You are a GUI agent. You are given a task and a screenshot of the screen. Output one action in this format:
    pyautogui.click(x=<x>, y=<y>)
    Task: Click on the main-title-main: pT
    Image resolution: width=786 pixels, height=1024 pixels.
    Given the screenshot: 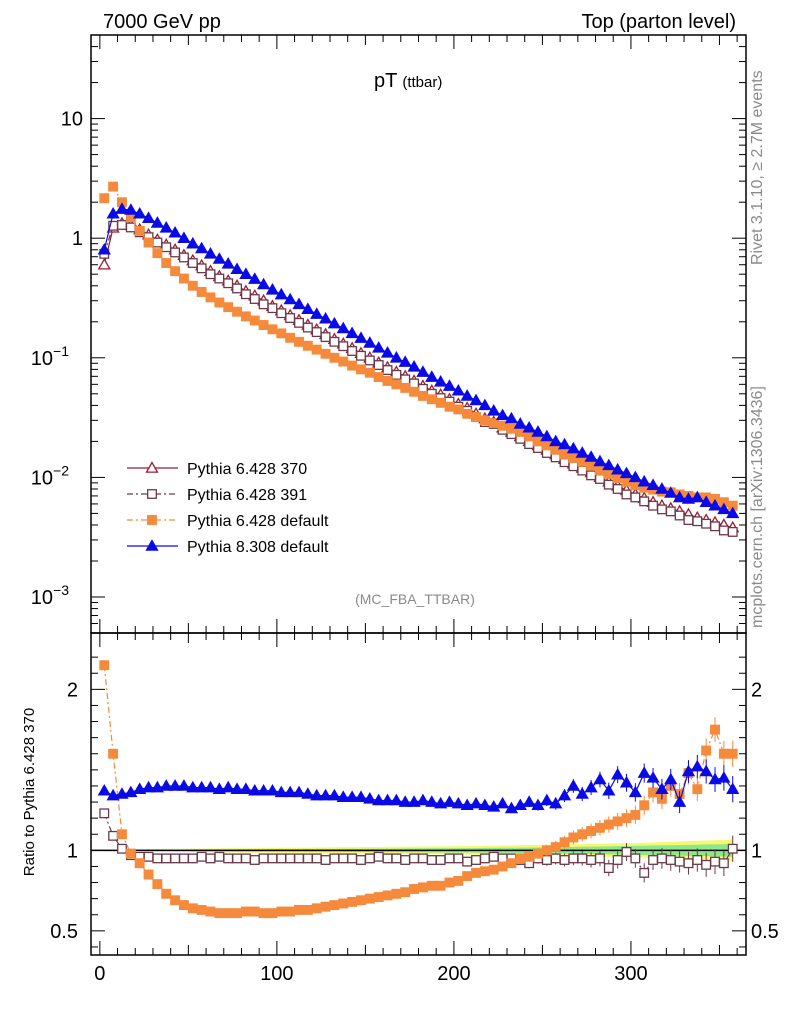 What is the action you would take?
    pyautogui.click(x=385, y=81)
    